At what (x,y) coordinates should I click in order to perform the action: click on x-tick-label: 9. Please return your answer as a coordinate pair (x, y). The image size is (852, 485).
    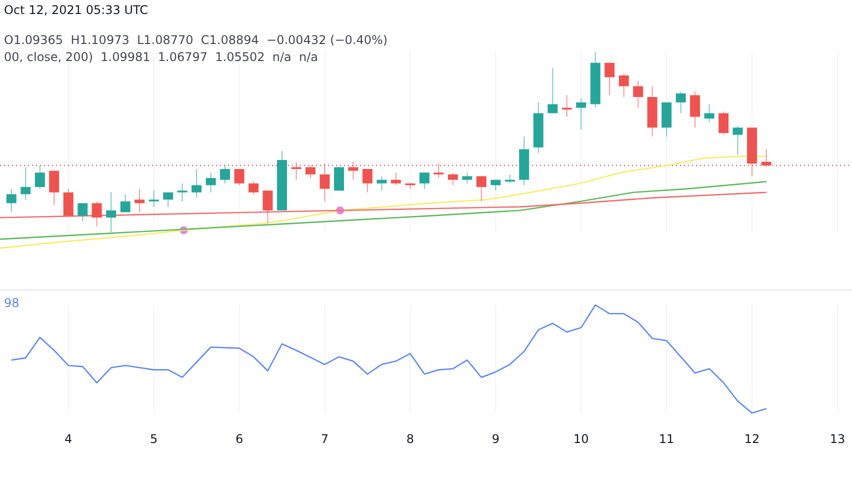
    Looking at the image, I should click on (496, 439).